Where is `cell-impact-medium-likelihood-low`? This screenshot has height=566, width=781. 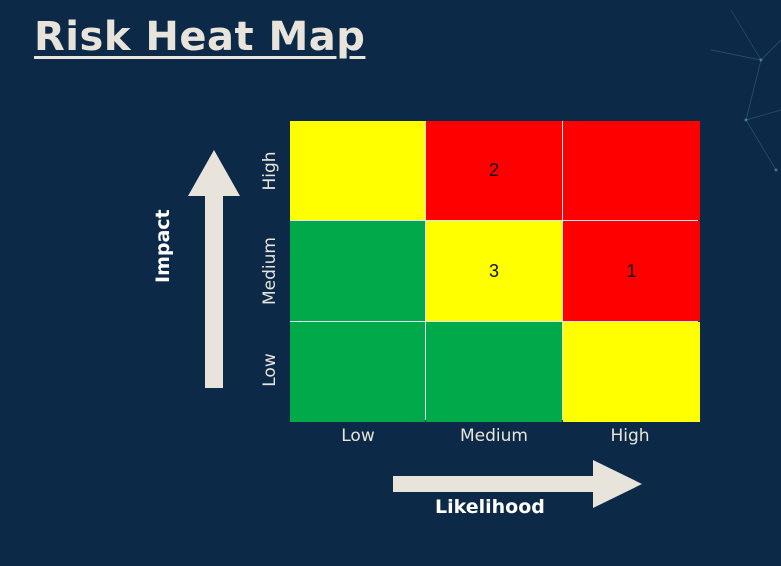 cell-impact-medium-likelihood-low is located at coordinates (357, 271).